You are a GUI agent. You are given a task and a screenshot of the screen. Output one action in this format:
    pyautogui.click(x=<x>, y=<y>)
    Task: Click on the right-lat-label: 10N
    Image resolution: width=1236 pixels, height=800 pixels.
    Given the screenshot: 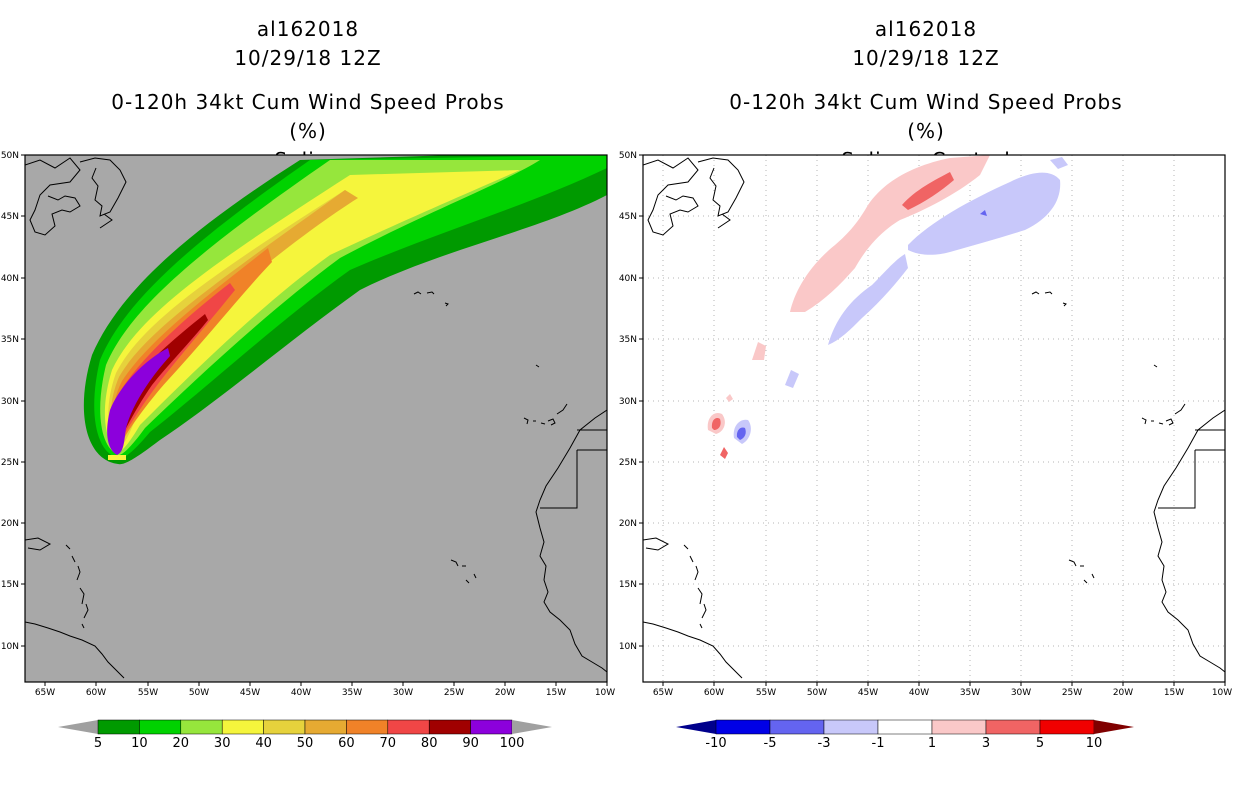 What is the action you would take?
    pyautogui.click(x=628, y=647)
    